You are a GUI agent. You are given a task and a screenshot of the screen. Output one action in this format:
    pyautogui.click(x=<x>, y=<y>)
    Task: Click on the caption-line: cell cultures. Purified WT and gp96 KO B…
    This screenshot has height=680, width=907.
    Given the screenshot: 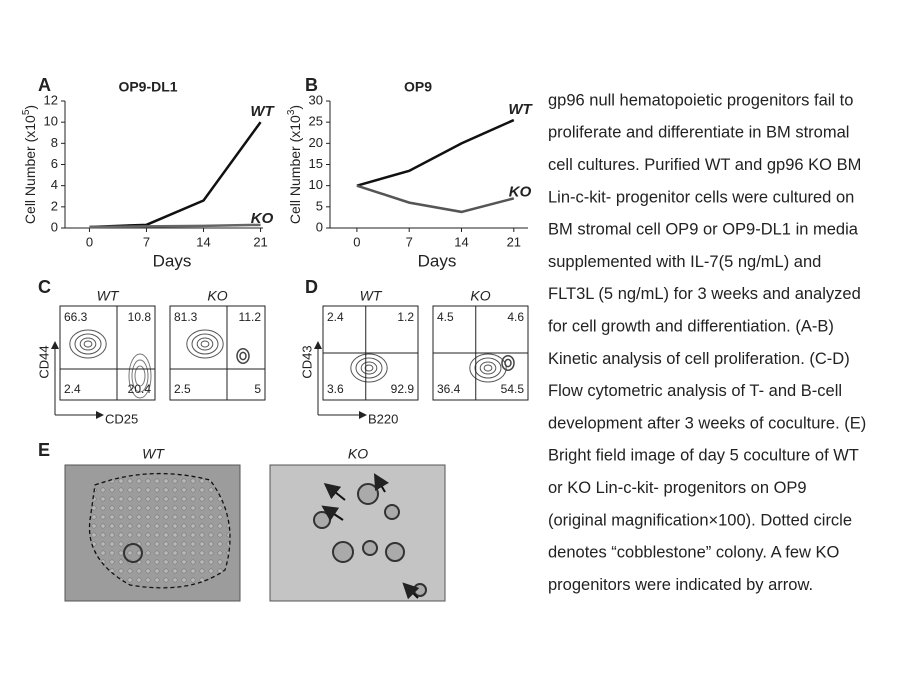 What is the action you would take?
    pyautogui.click(x=704, y=165)
    